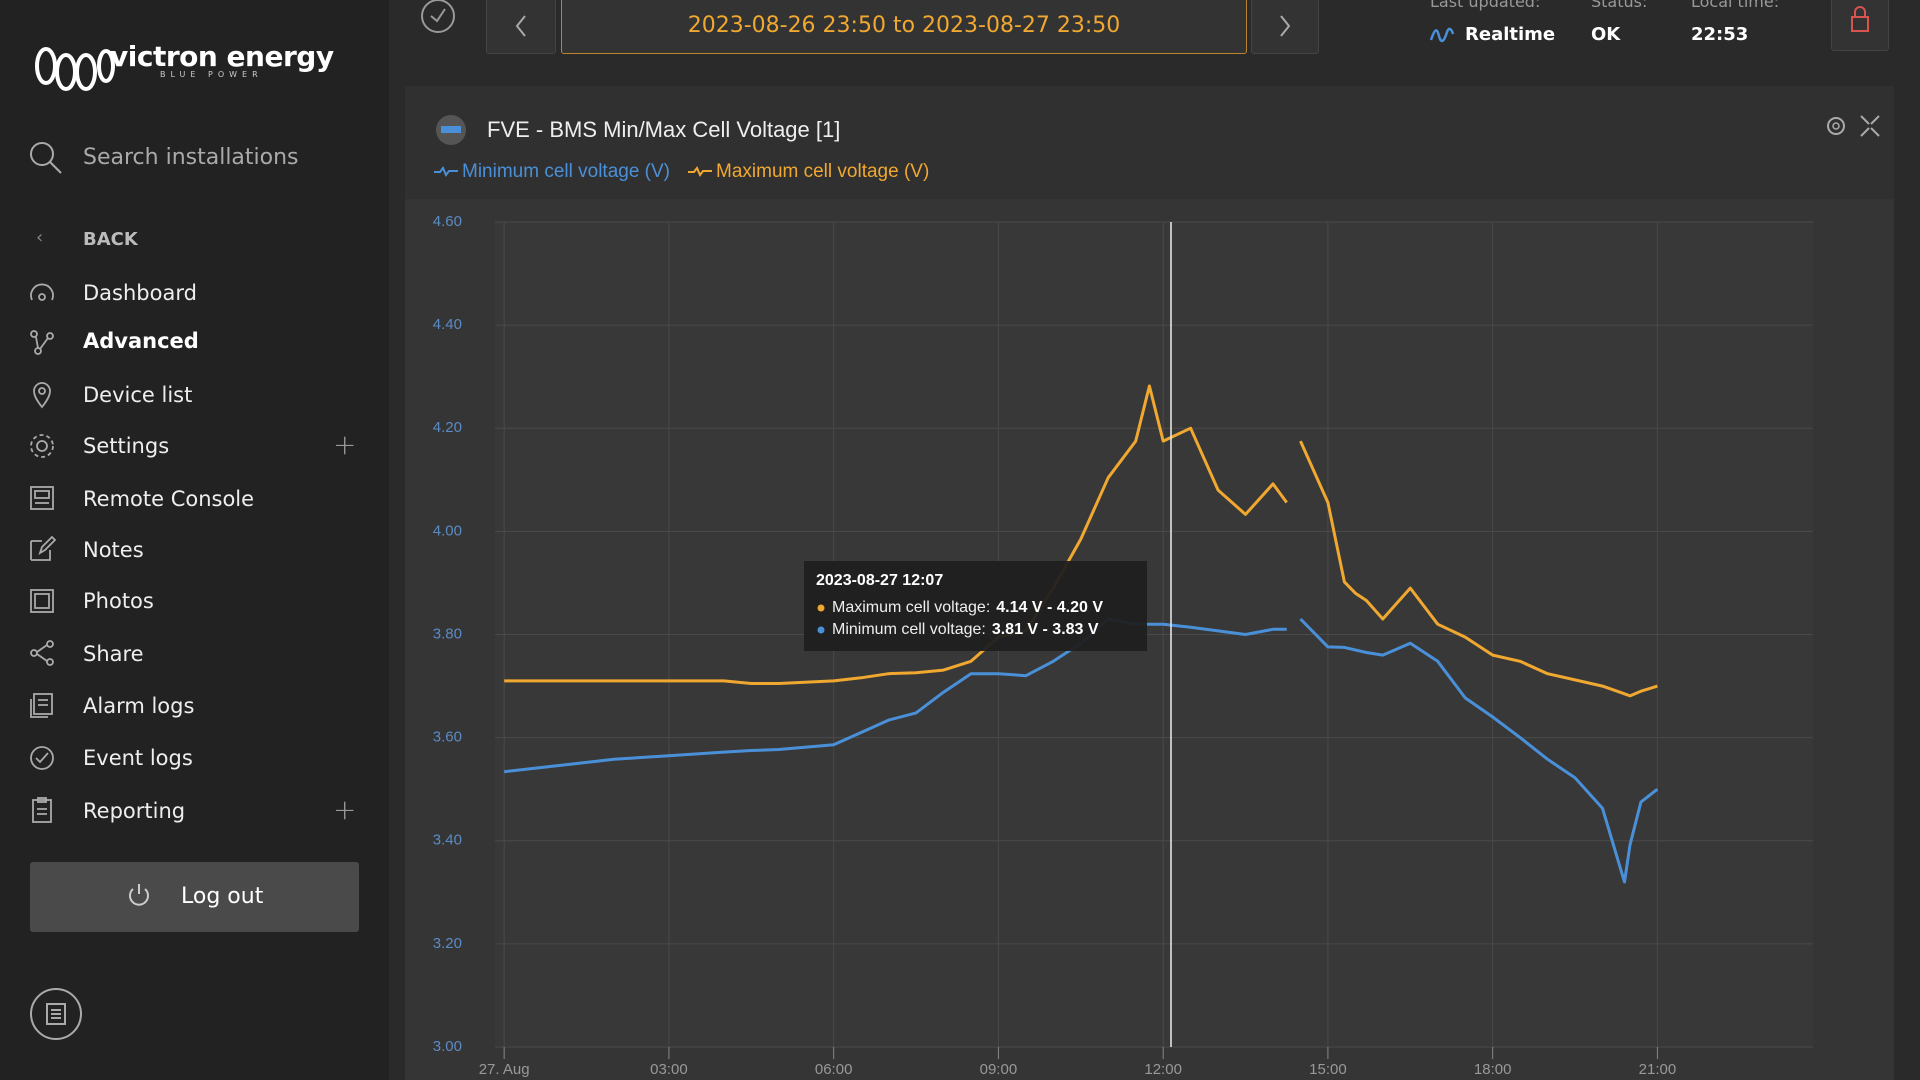  Describe the element at coordinates (1619, 5) in the screenshot. I see `status-label: Status:` at that location.